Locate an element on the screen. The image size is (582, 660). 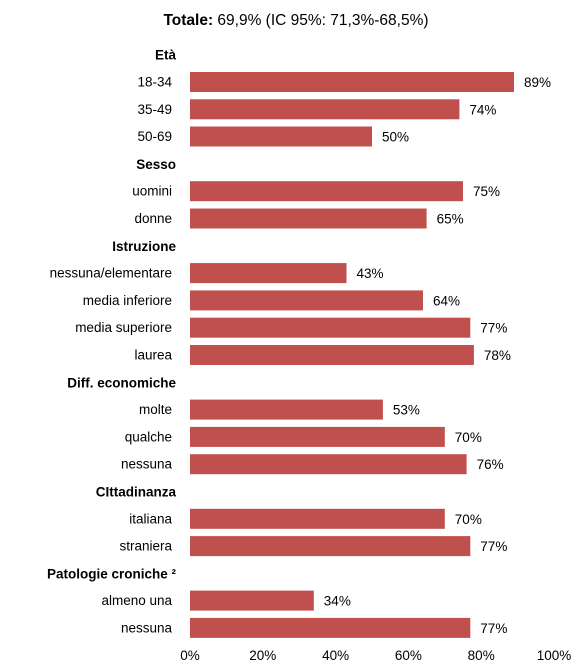
value-label: 78% is located at coordinates (497, 355).